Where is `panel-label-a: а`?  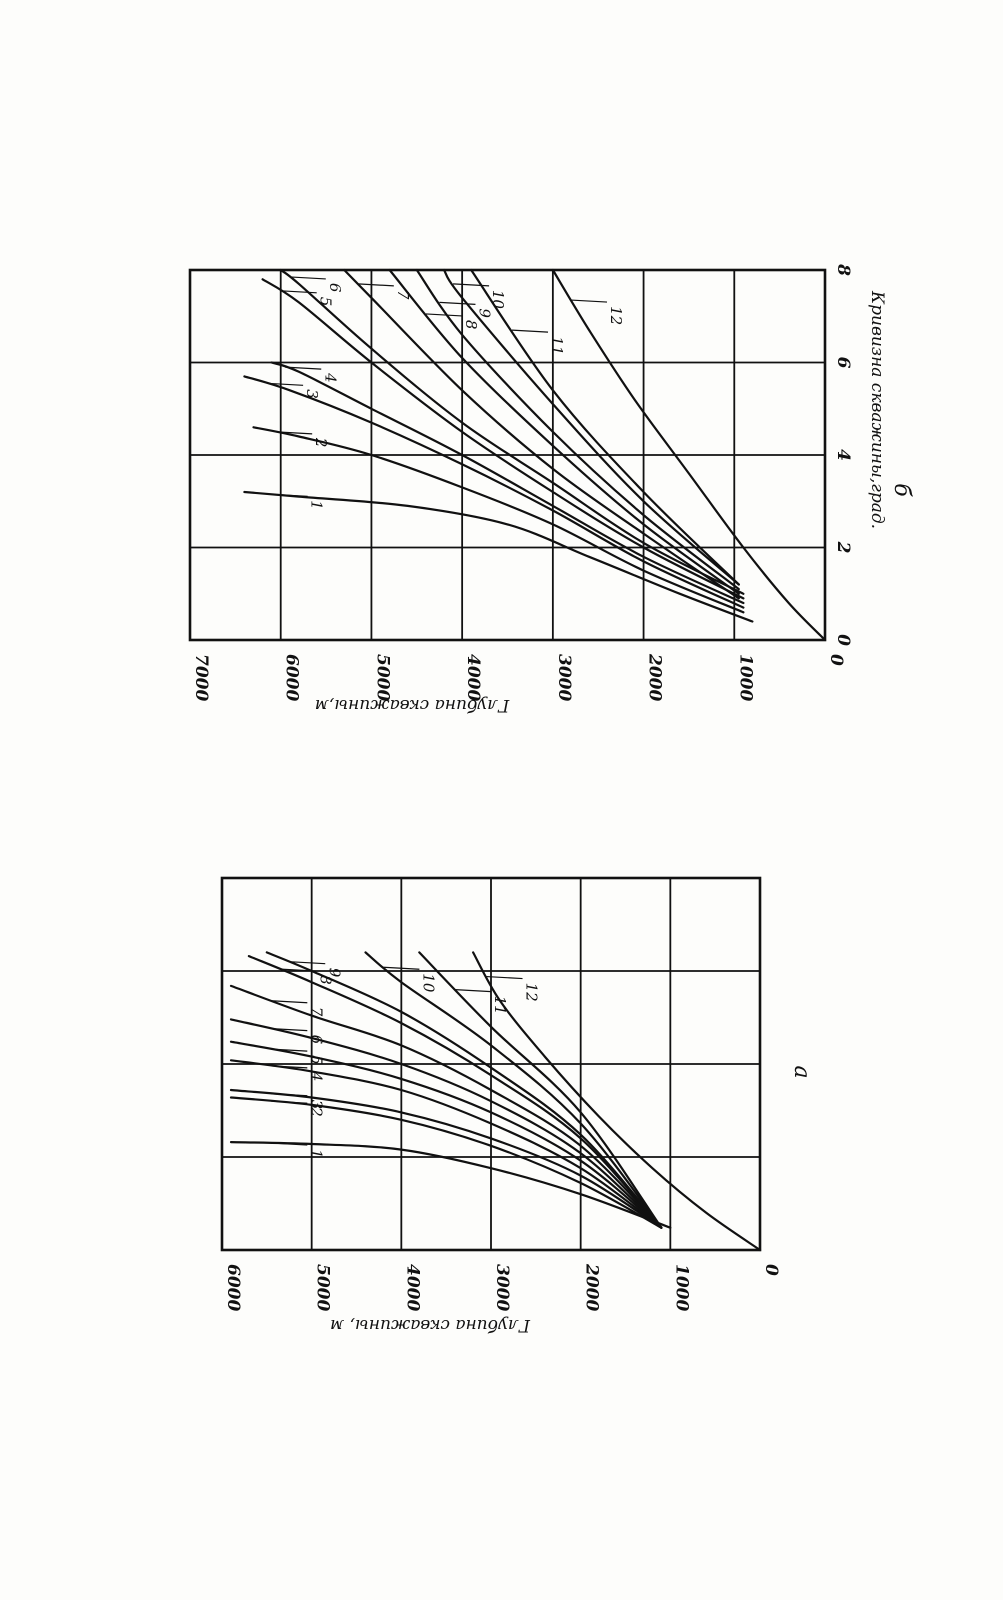 panel-label-a: а is located at coordinates (801, 1071).